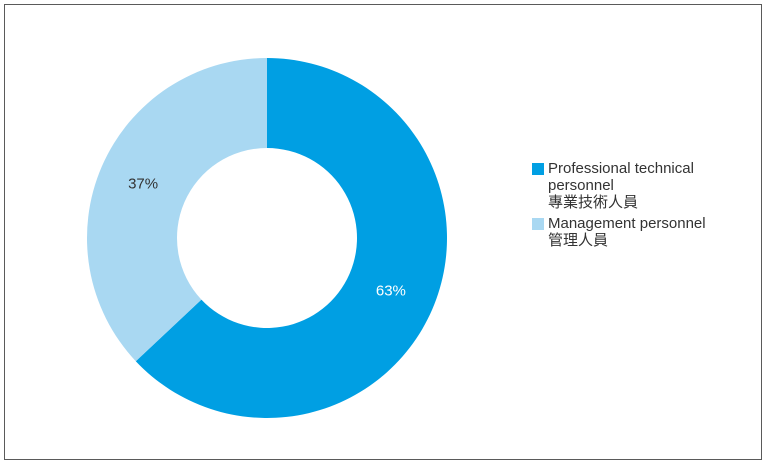 The height and width of the screenshot is (464, 766). What do you see at coordinates (581, 185) in the screenshot?
I see `legend-label-professional-line2: personnel` at bounding box center [581, 185].